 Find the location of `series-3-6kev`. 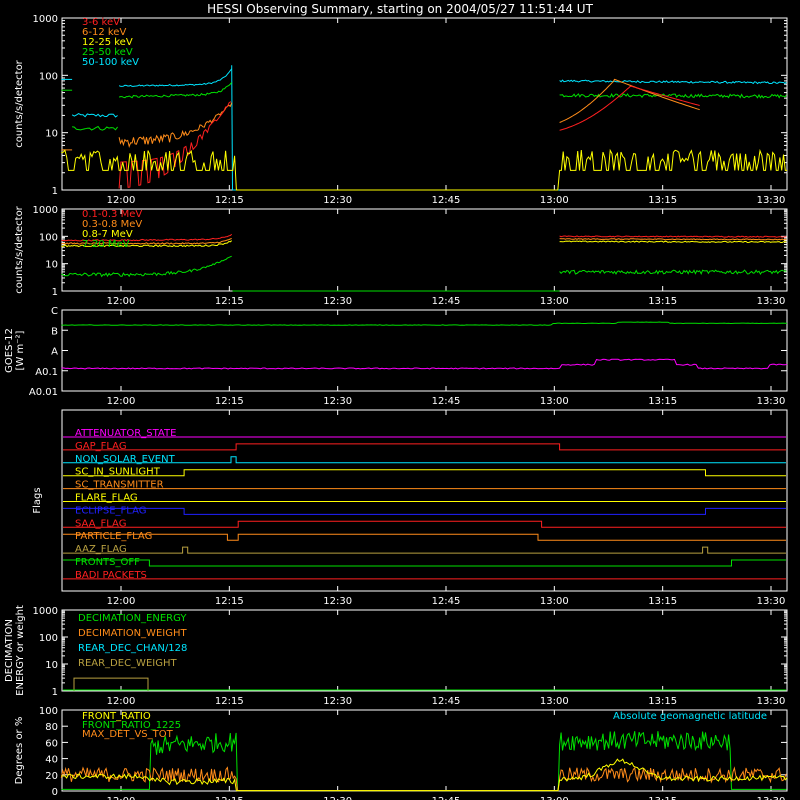

series-3-6kev is located at coordinates (629, 108).